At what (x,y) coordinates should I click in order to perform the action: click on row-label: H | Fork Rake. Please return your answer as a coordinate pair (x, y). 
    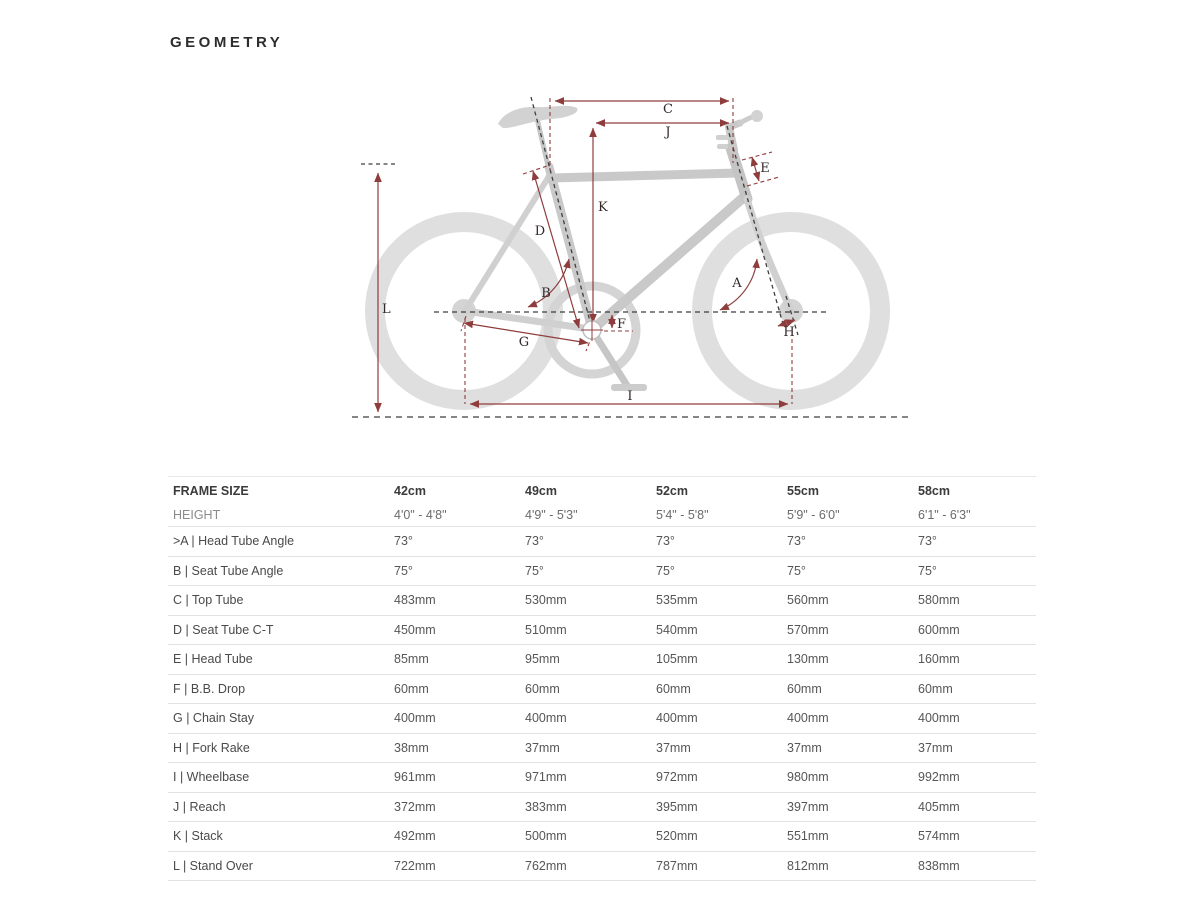
    Looking at the image, I should click on (211, 747).